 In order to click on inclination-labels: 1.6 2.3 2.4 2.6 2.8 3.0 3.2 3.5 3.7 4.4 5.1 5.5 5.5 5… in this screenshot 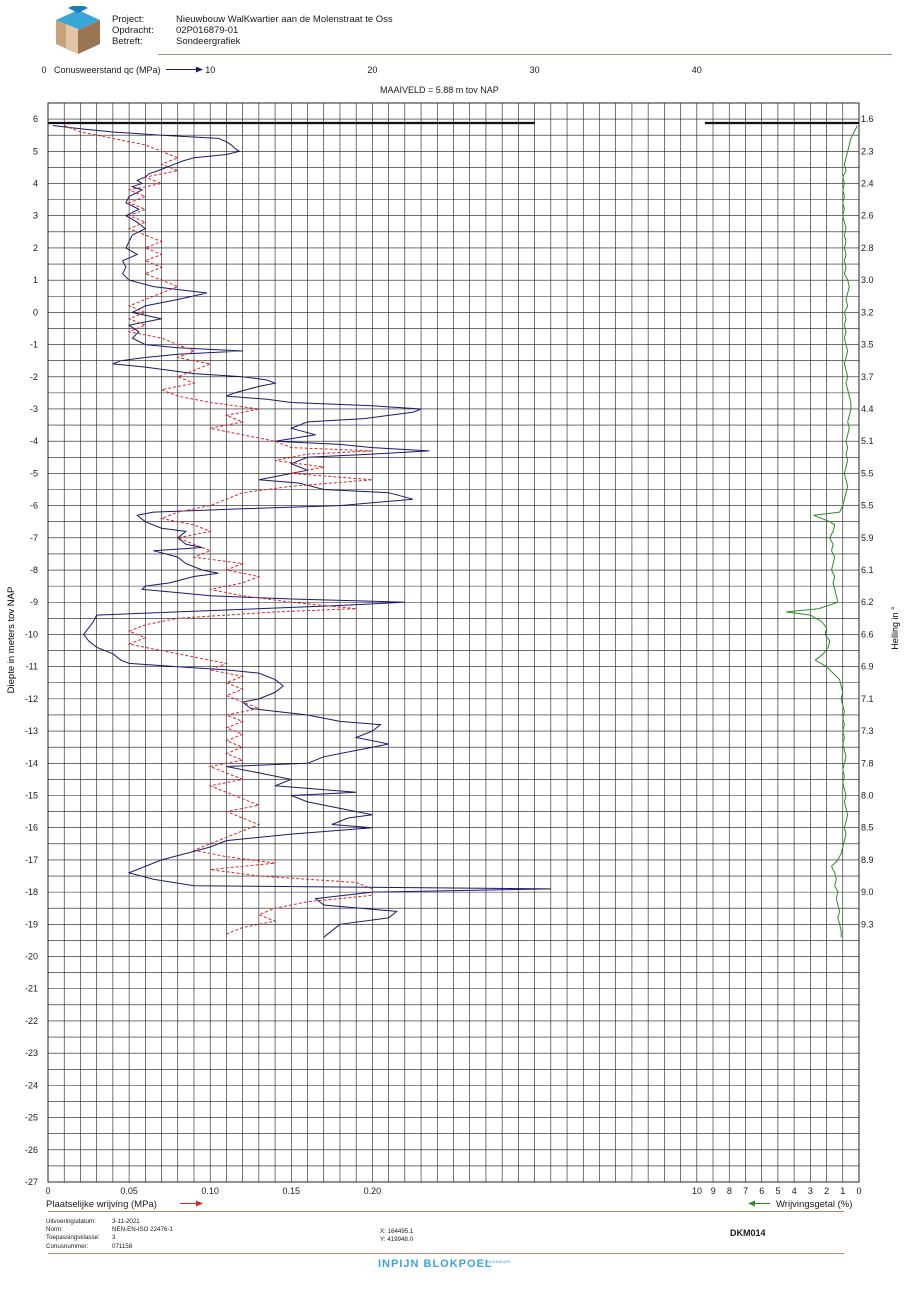, I will do `click(867, 521)`.